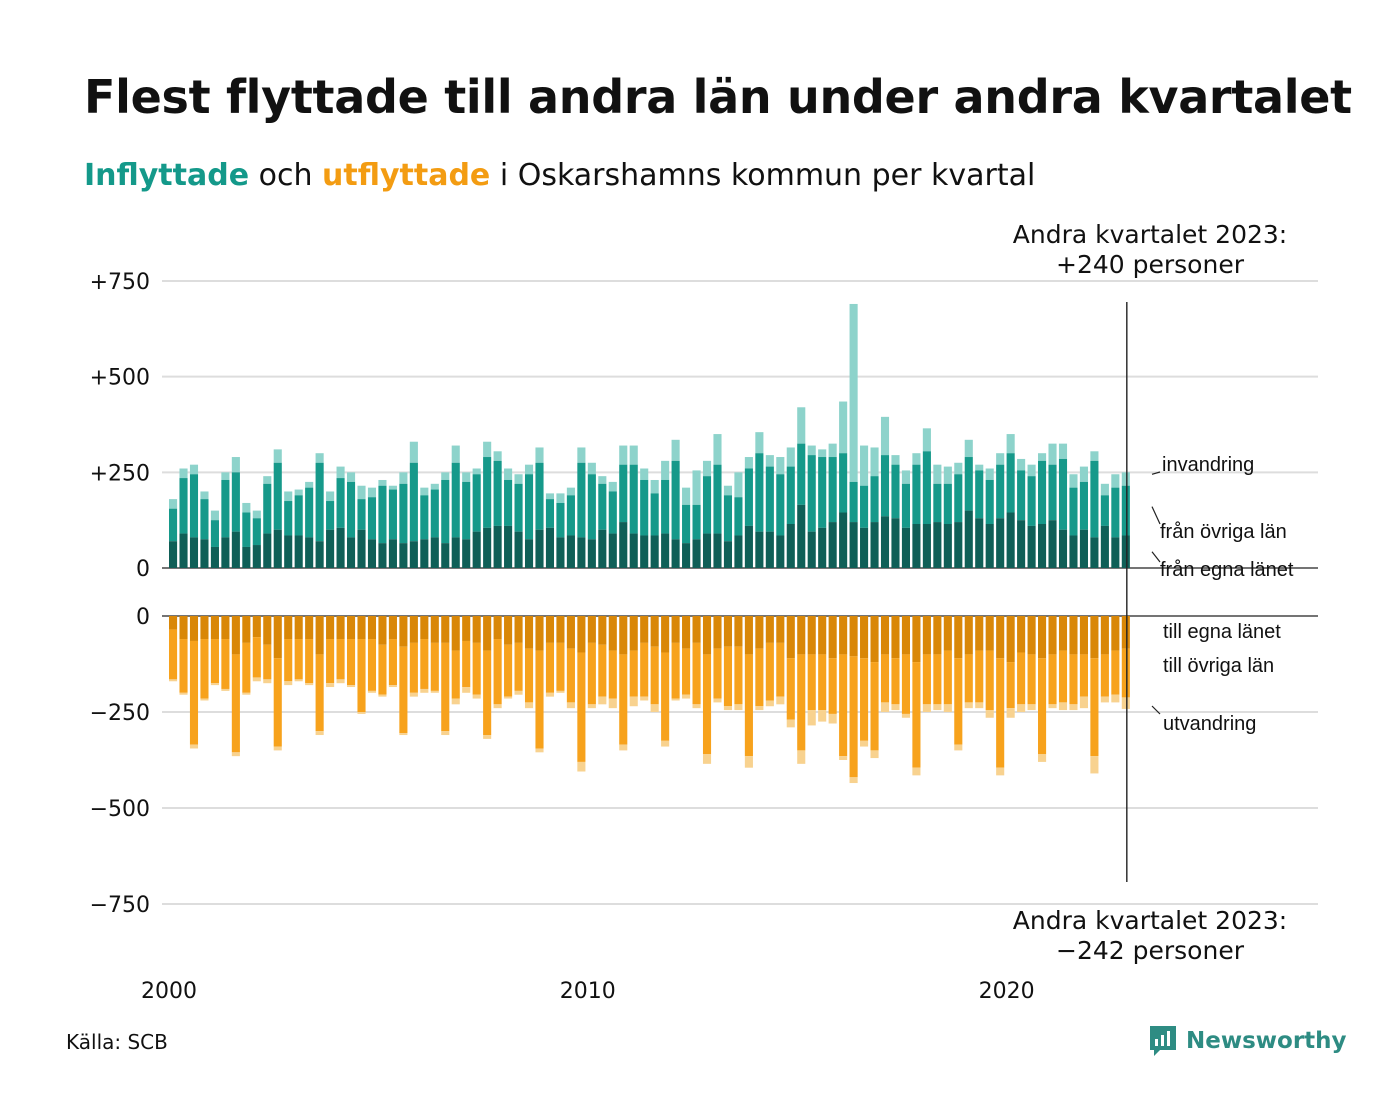 This screenshot has height=1120, width=1400. Describe the element at coordinates (1150, 950) in the screenshot. I see `bottom-annotation-line2: −242 personer` at that location.